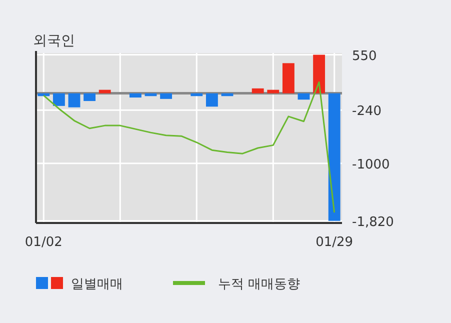 Image resolution: width=451 pixels, height=323 pixels. Describe the element at coordinates (364, 56) in the screenshot. I see `y-tick-label: 550` at that location.